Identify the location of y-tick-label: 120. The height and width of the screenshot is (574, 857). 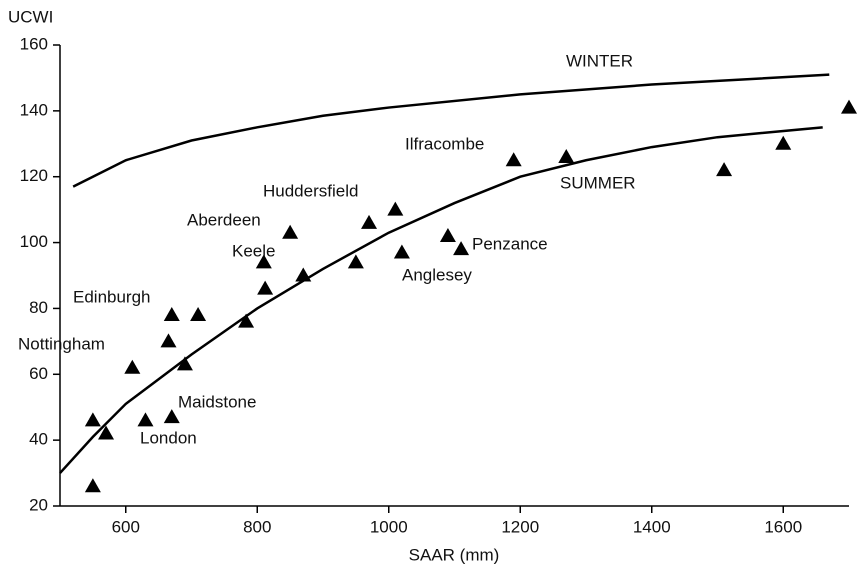
(34, 175).